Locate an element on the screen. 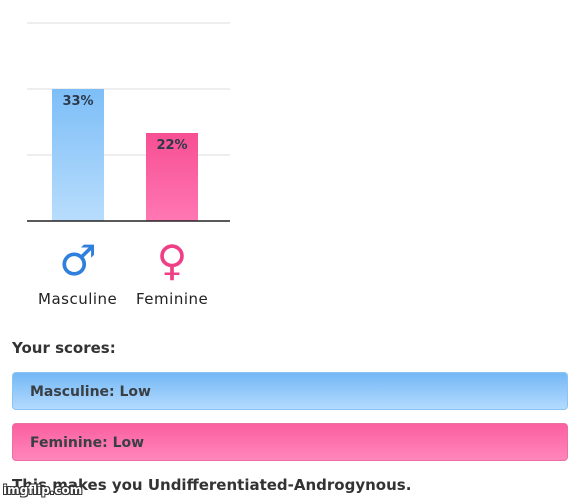 The height and width of the screenshot is (500, 588). gender-score-chart: 33% 22% is located at coordinates (128, 122).